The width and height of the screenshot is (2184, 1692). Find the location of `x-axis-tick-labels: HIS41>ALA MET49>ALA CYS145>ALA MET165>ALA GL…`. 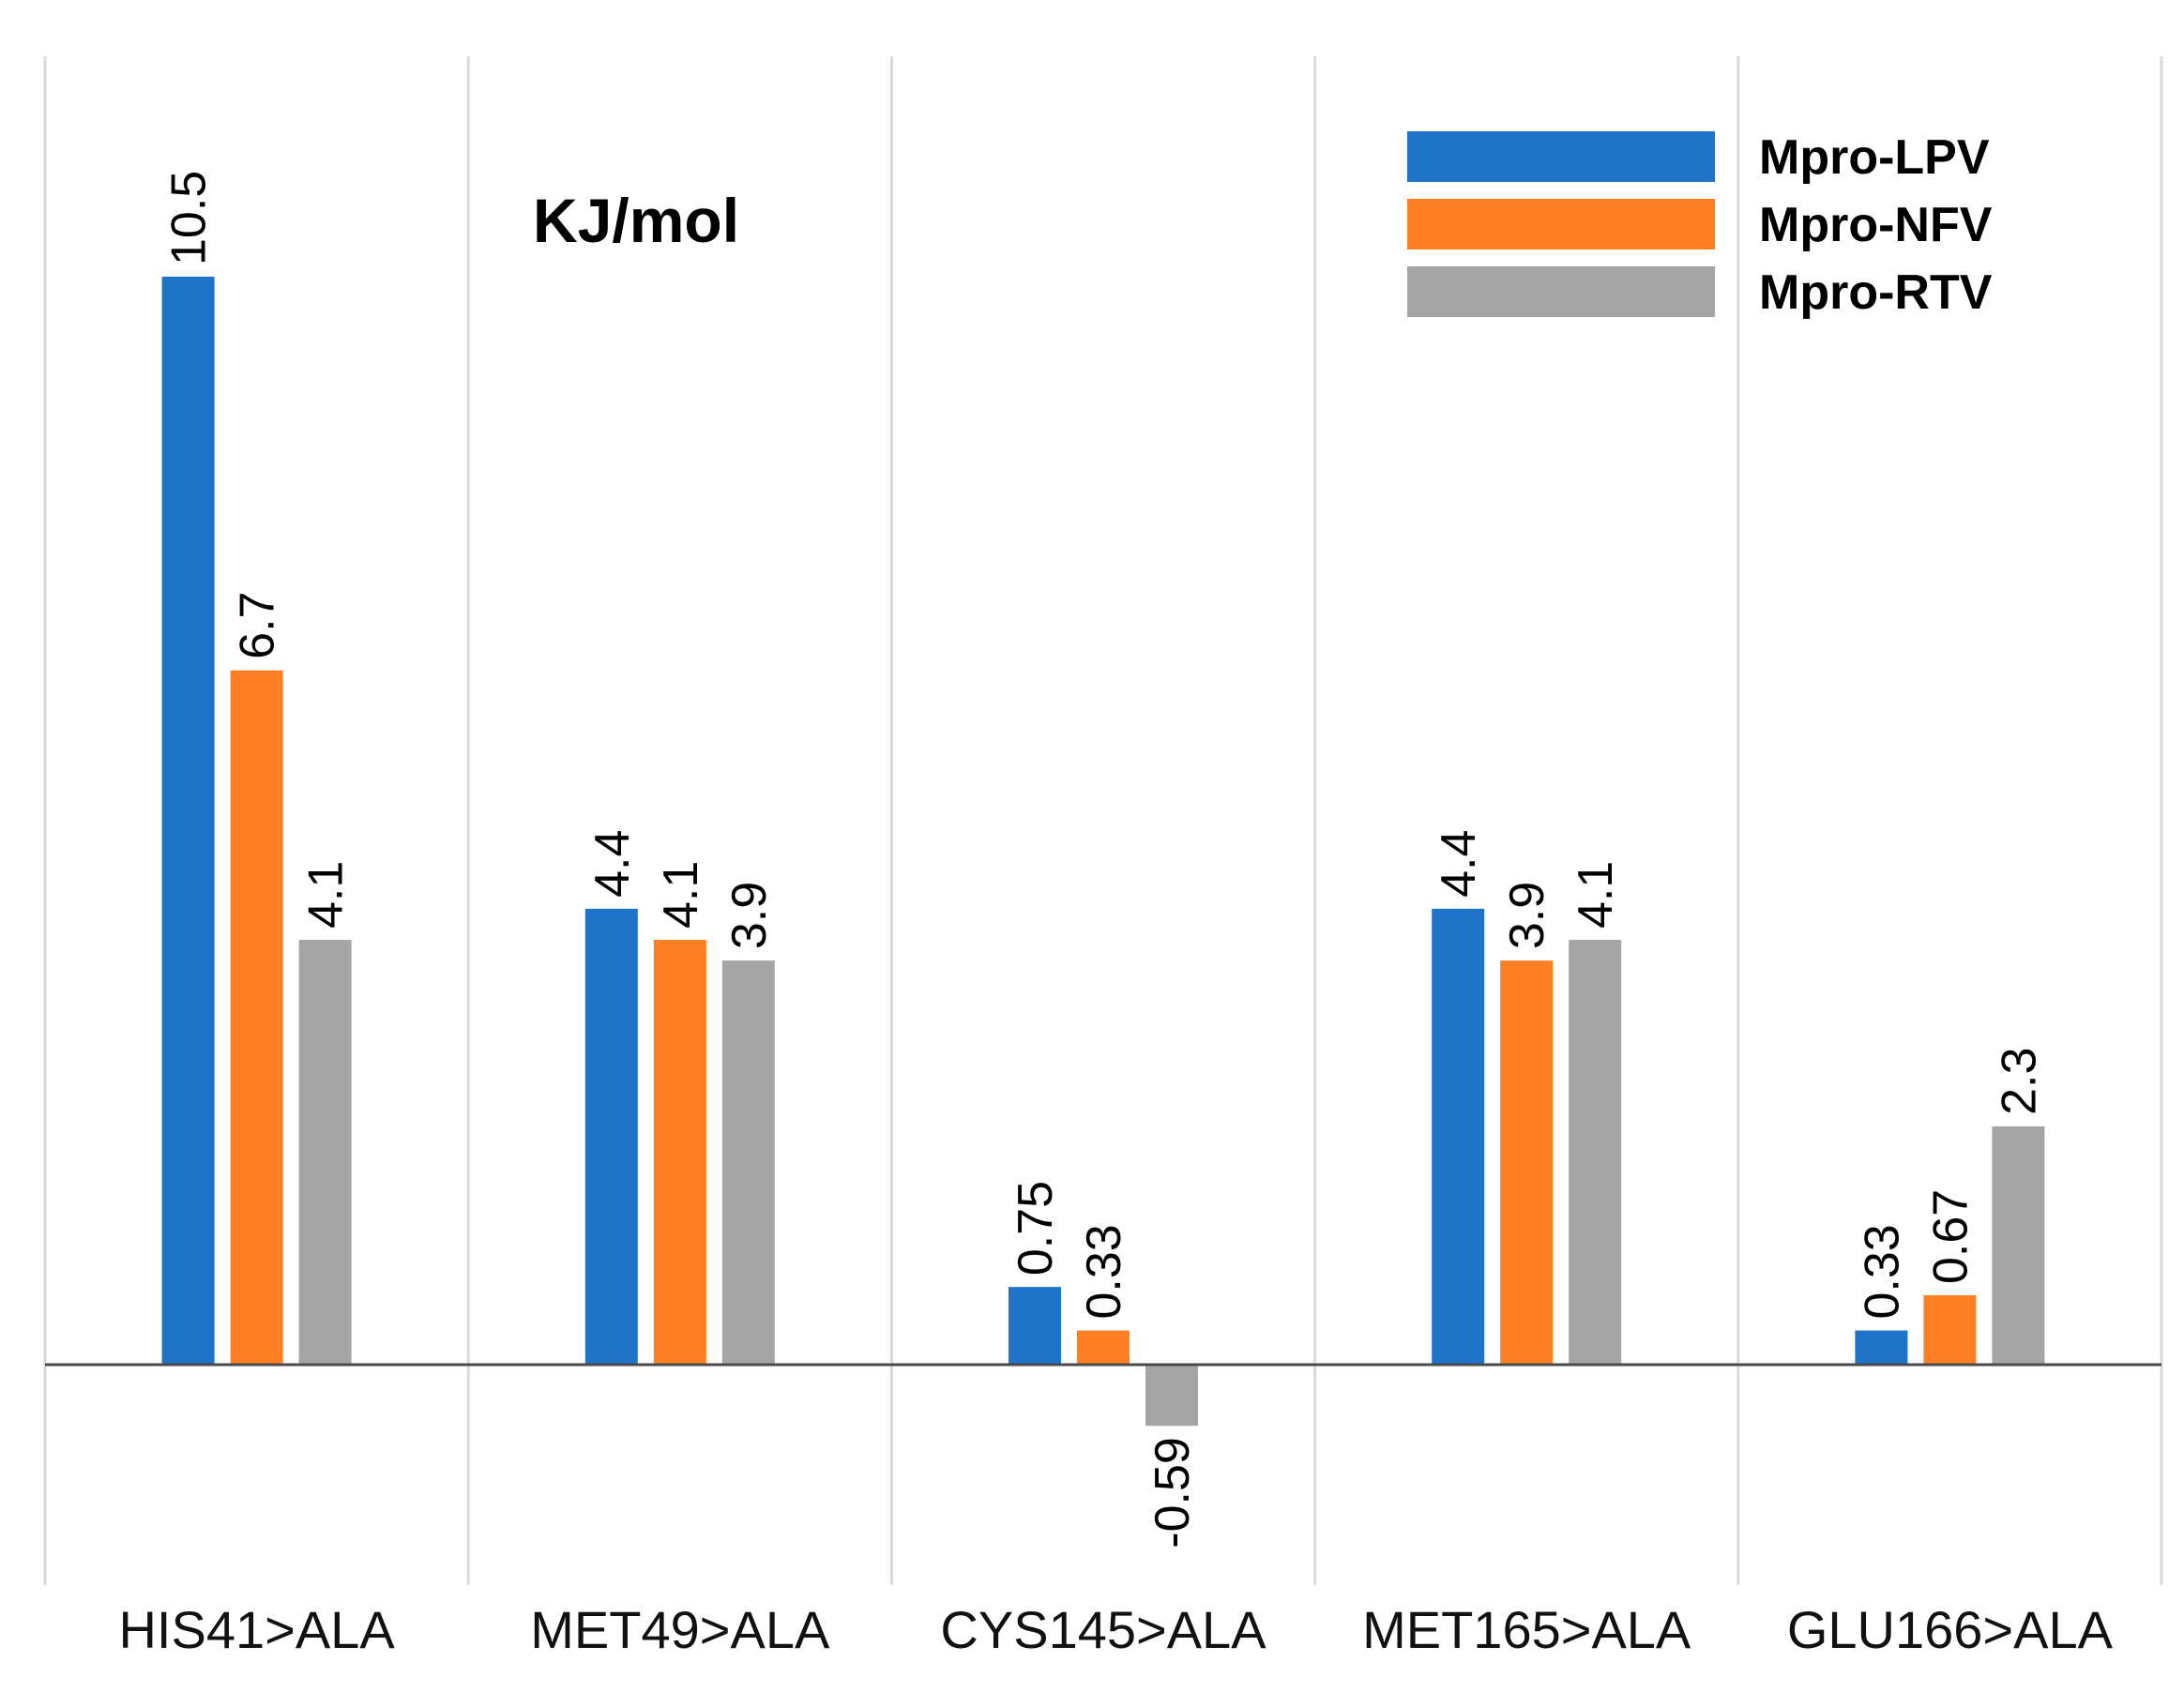

x-axis-tick-labels: HIS41>ALA MET49>ALA CYS145>ALA MET165>ALA GL… is located at coordinates (1115, 1630).